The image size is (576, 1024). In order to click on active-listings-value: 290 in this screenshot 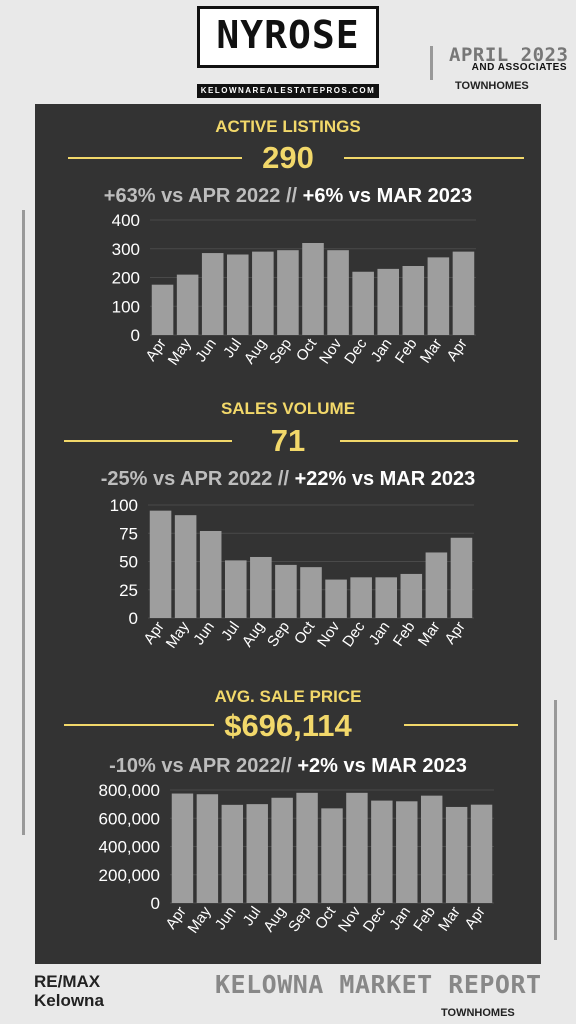, I will do `click(288, 157)`.